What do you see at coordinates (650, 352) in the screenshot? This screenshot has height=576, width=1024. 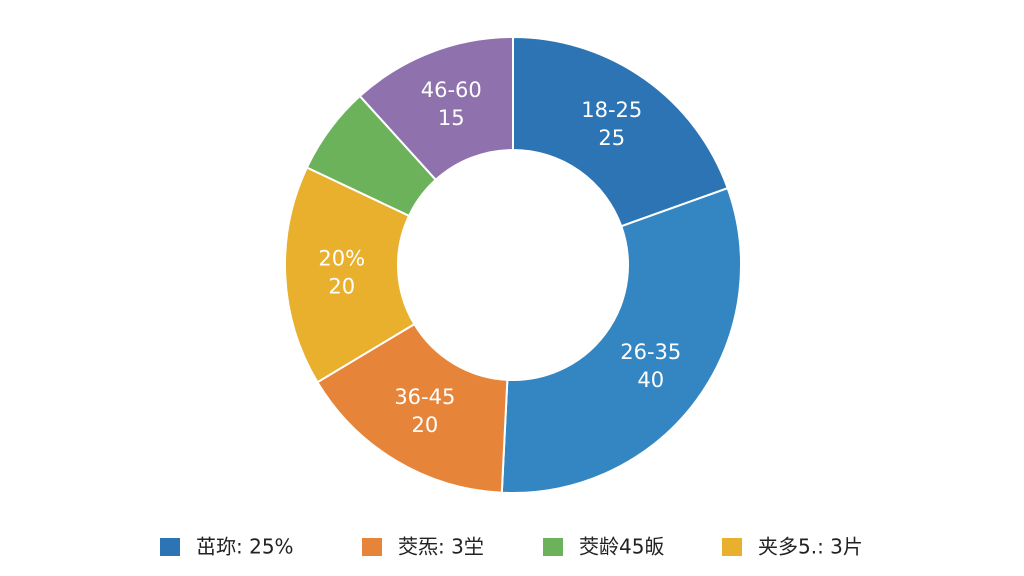 I see `slice-category-label: 26-35` at bounding box center [650, 352].